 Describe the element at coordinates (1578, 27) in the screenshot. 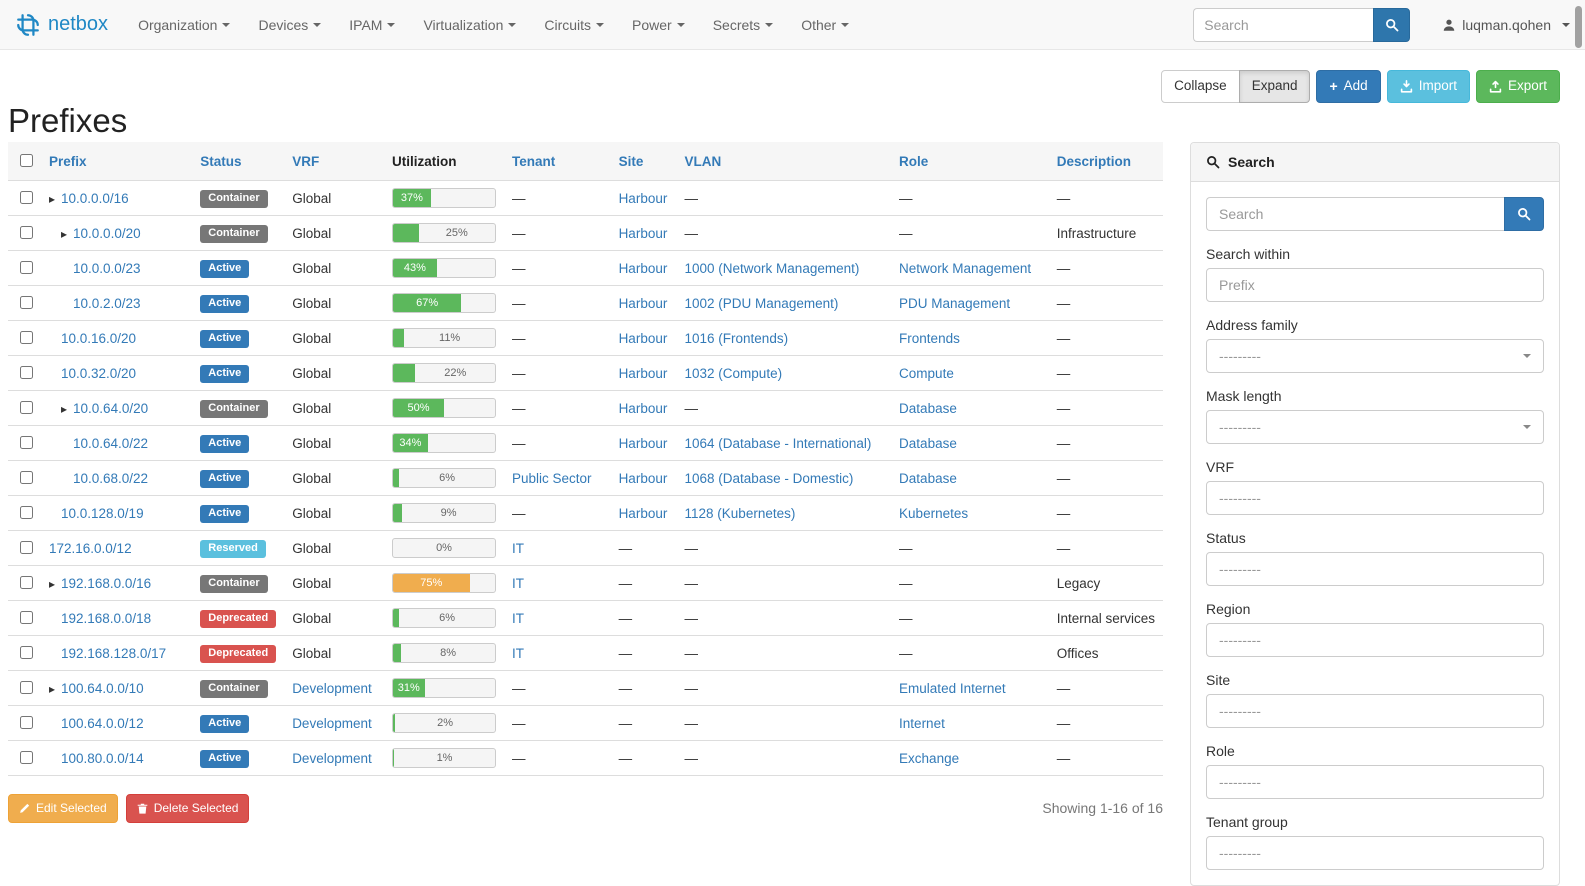

I see `scrollbar-thumb` at that location.